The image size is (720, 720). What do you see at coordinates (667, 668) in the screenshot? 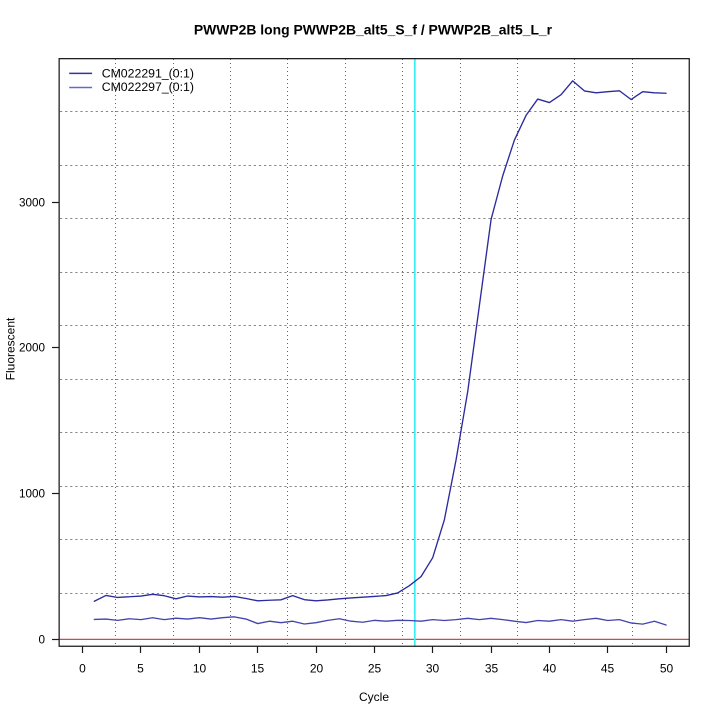
I see `svg-text: 50` at bounding box center [667, 668].